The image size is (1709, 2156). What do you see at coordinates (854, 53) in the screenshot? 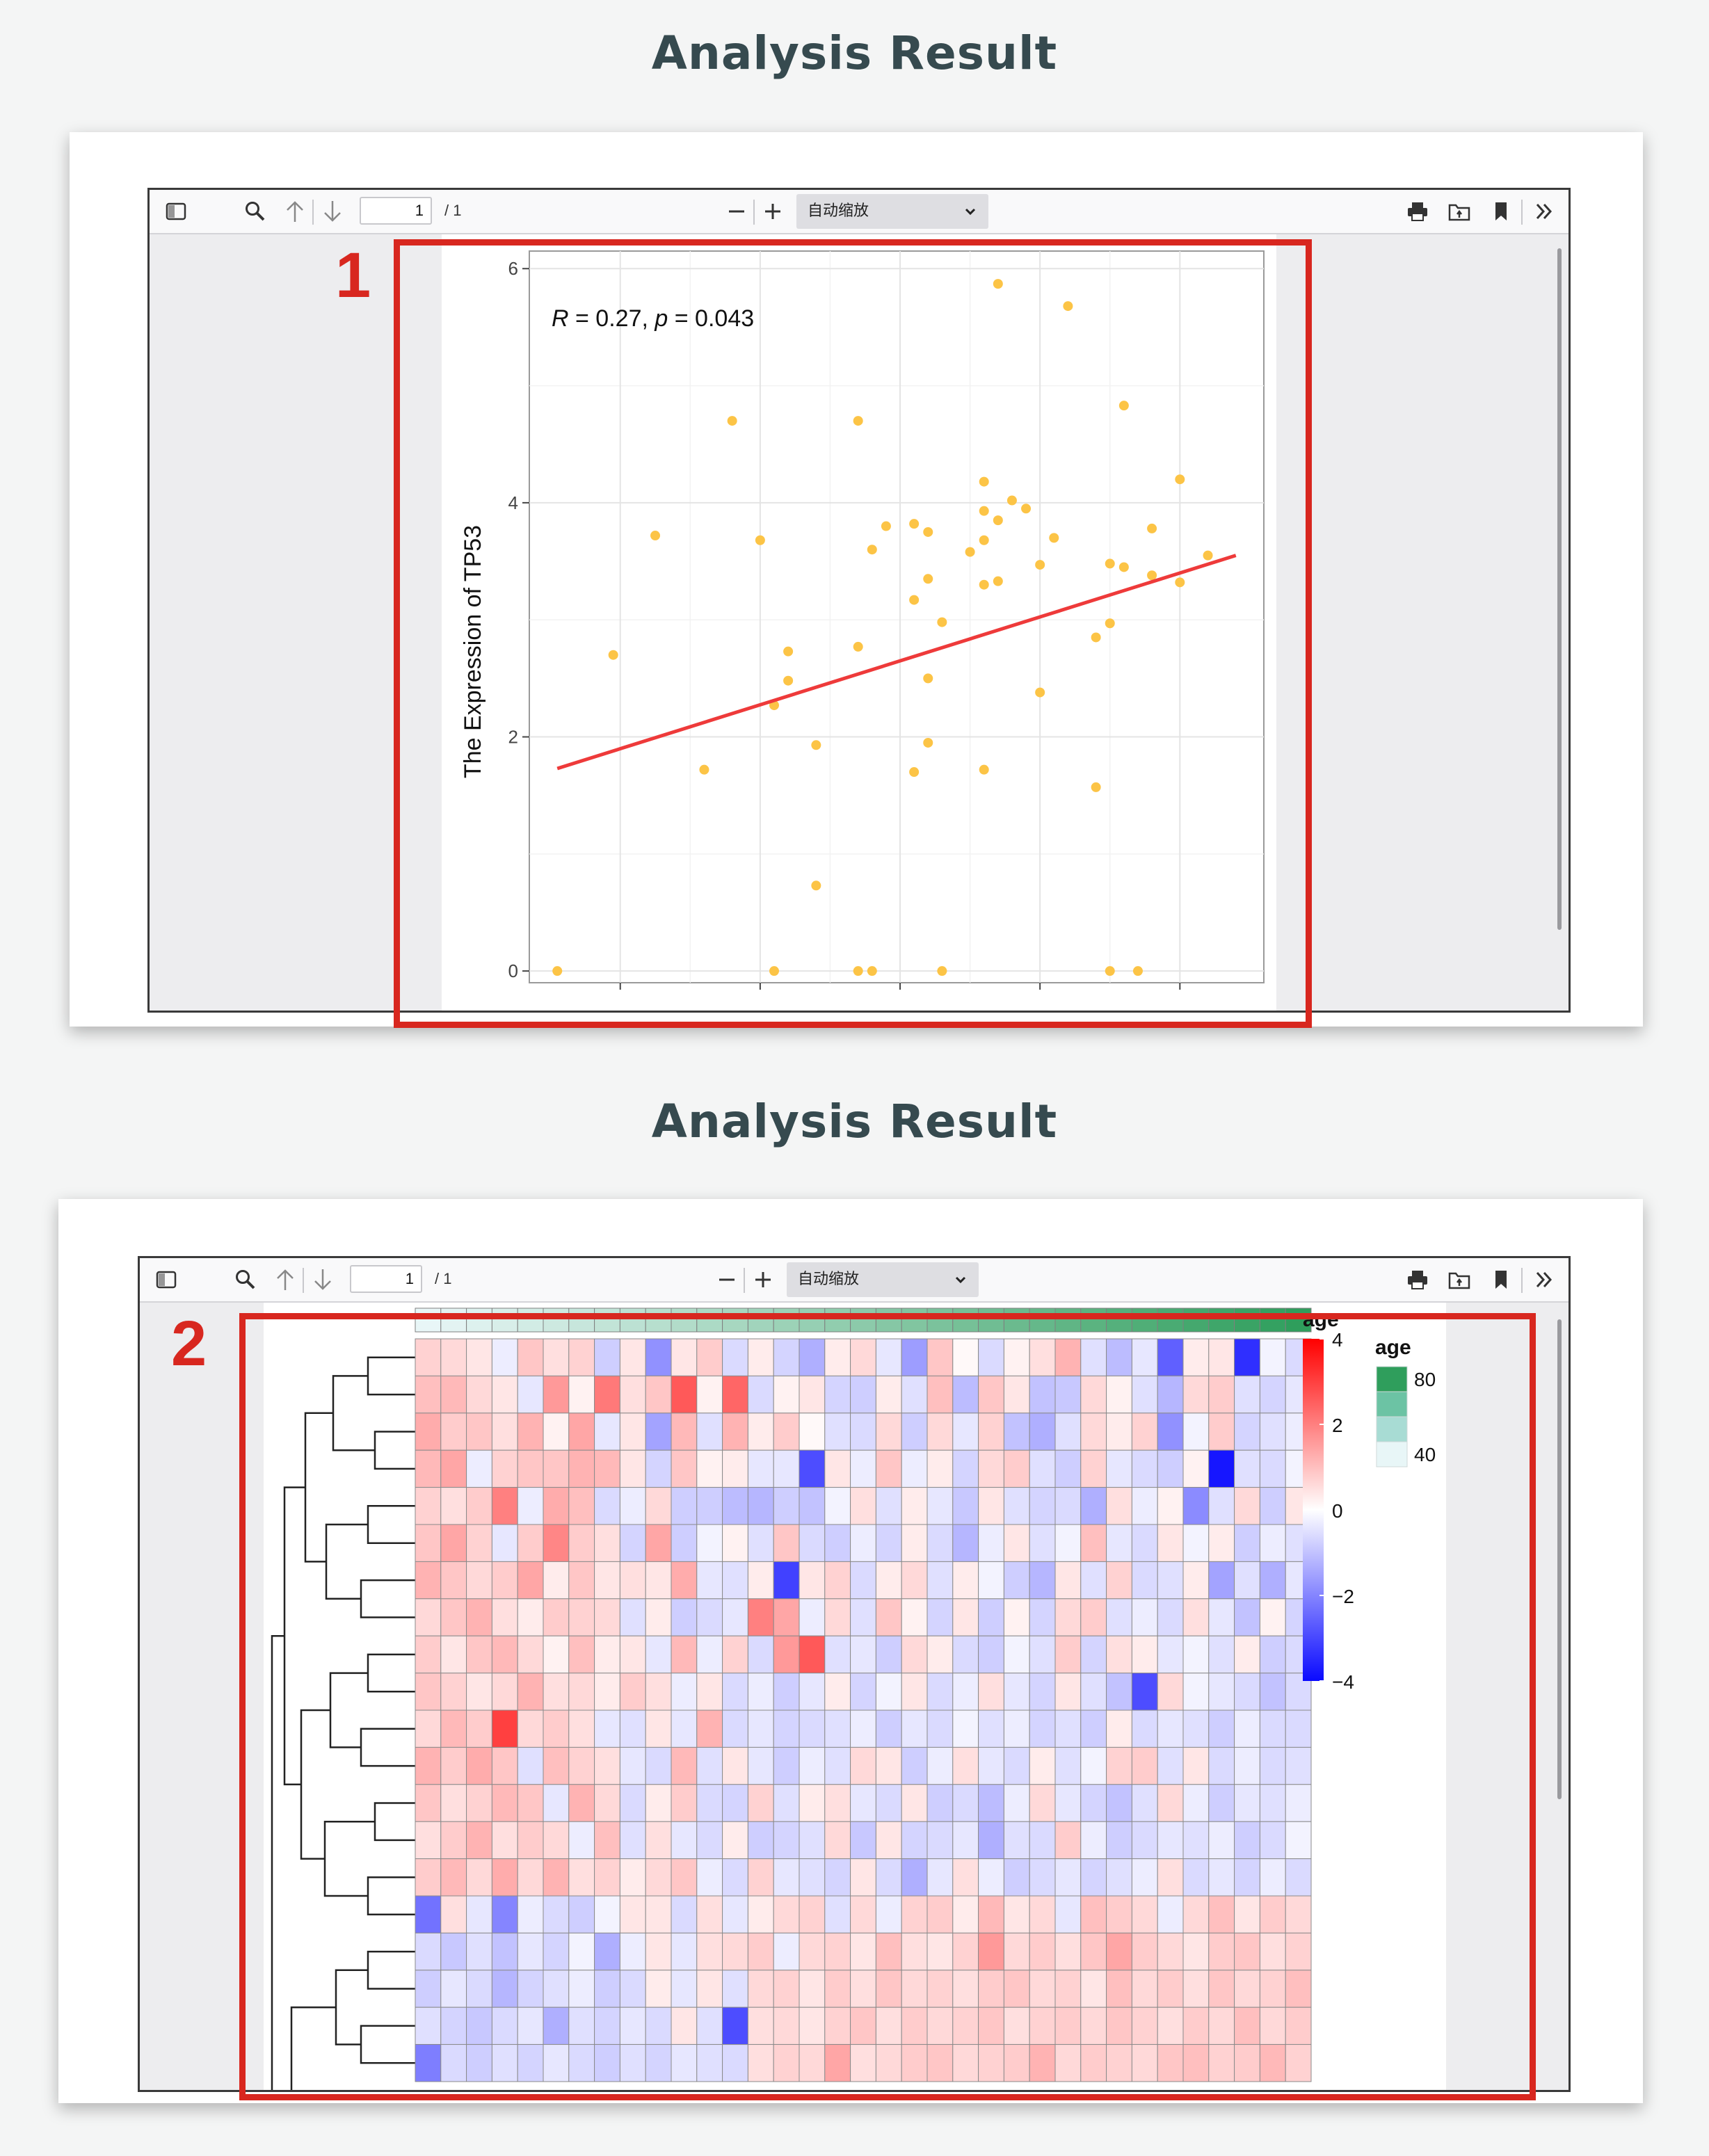
I see `section-title-1: Analysis Result` at bounding box center [854, 53].